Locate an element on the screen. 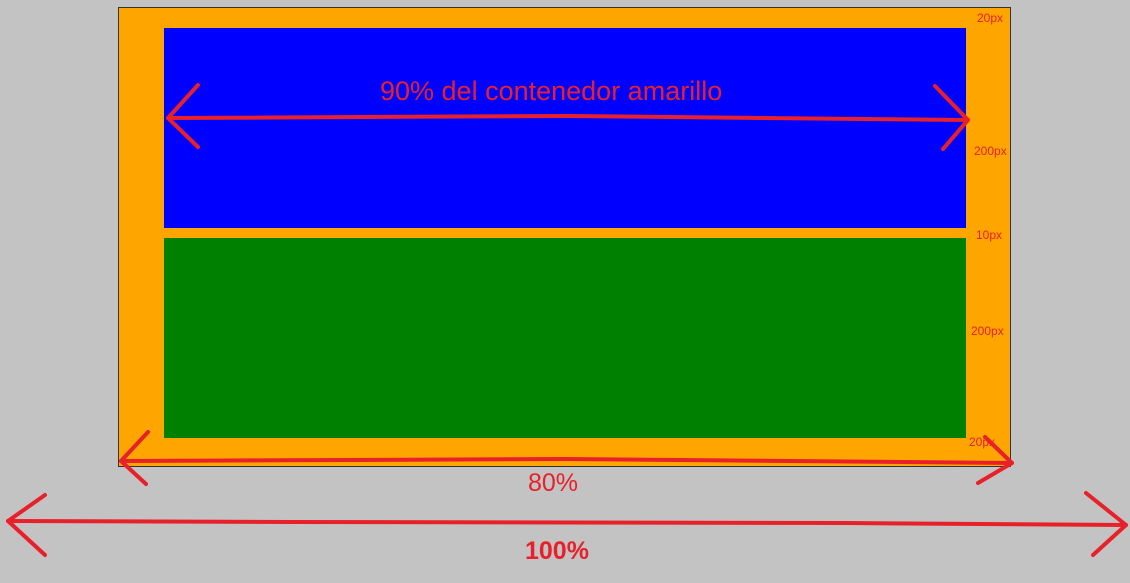 The image size is (1130, 583). inner-width-label: 90% del contenedor amarillo is located at coordinates (551, 91).